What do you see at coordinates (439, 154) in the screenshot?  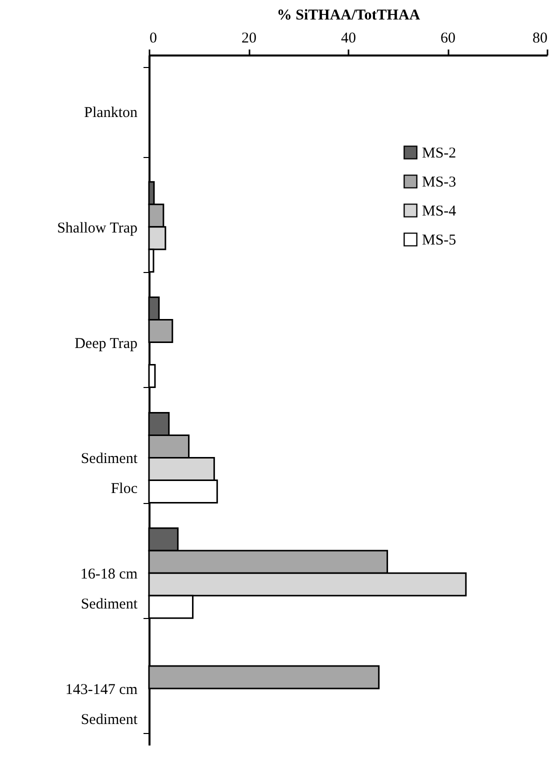 I see `legend-label: MS-2` at bounding box center [439, 154].